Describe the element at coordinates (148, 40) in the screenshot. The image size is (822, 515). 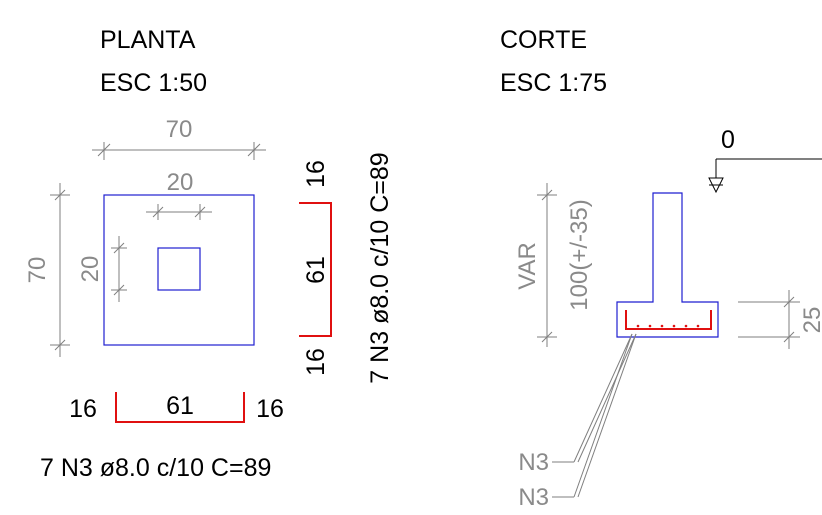
I see `planta-title: PLANTA` at that location.